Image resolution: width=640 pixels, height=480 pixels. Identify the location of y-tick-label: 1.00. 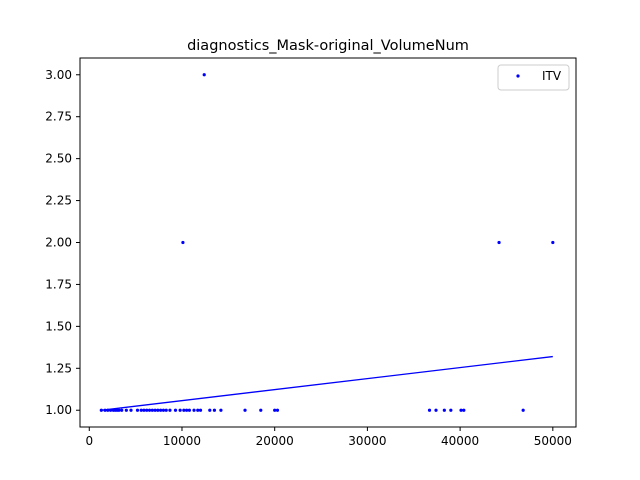
(58, 410).